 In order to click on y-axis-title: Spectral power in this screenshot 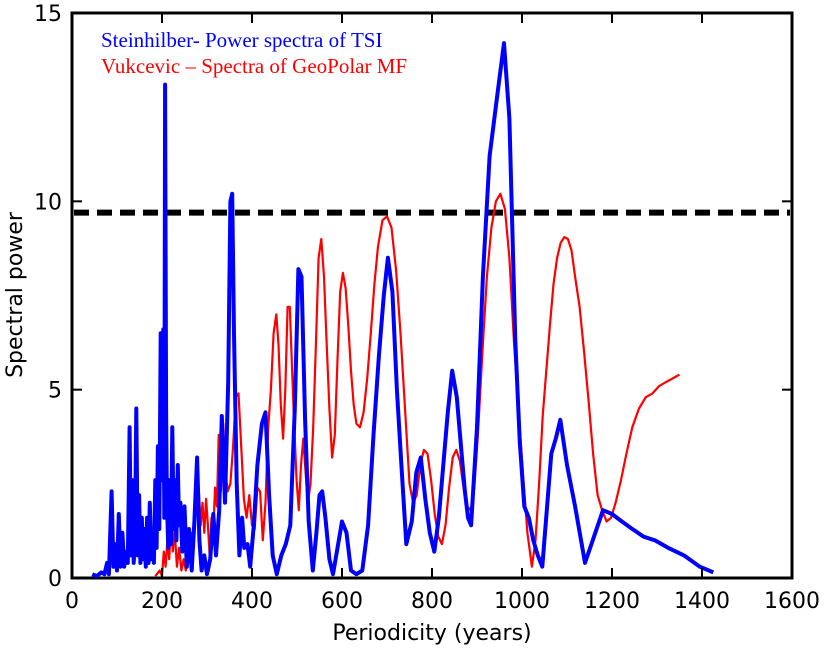, I will do `click(15, 294)`.